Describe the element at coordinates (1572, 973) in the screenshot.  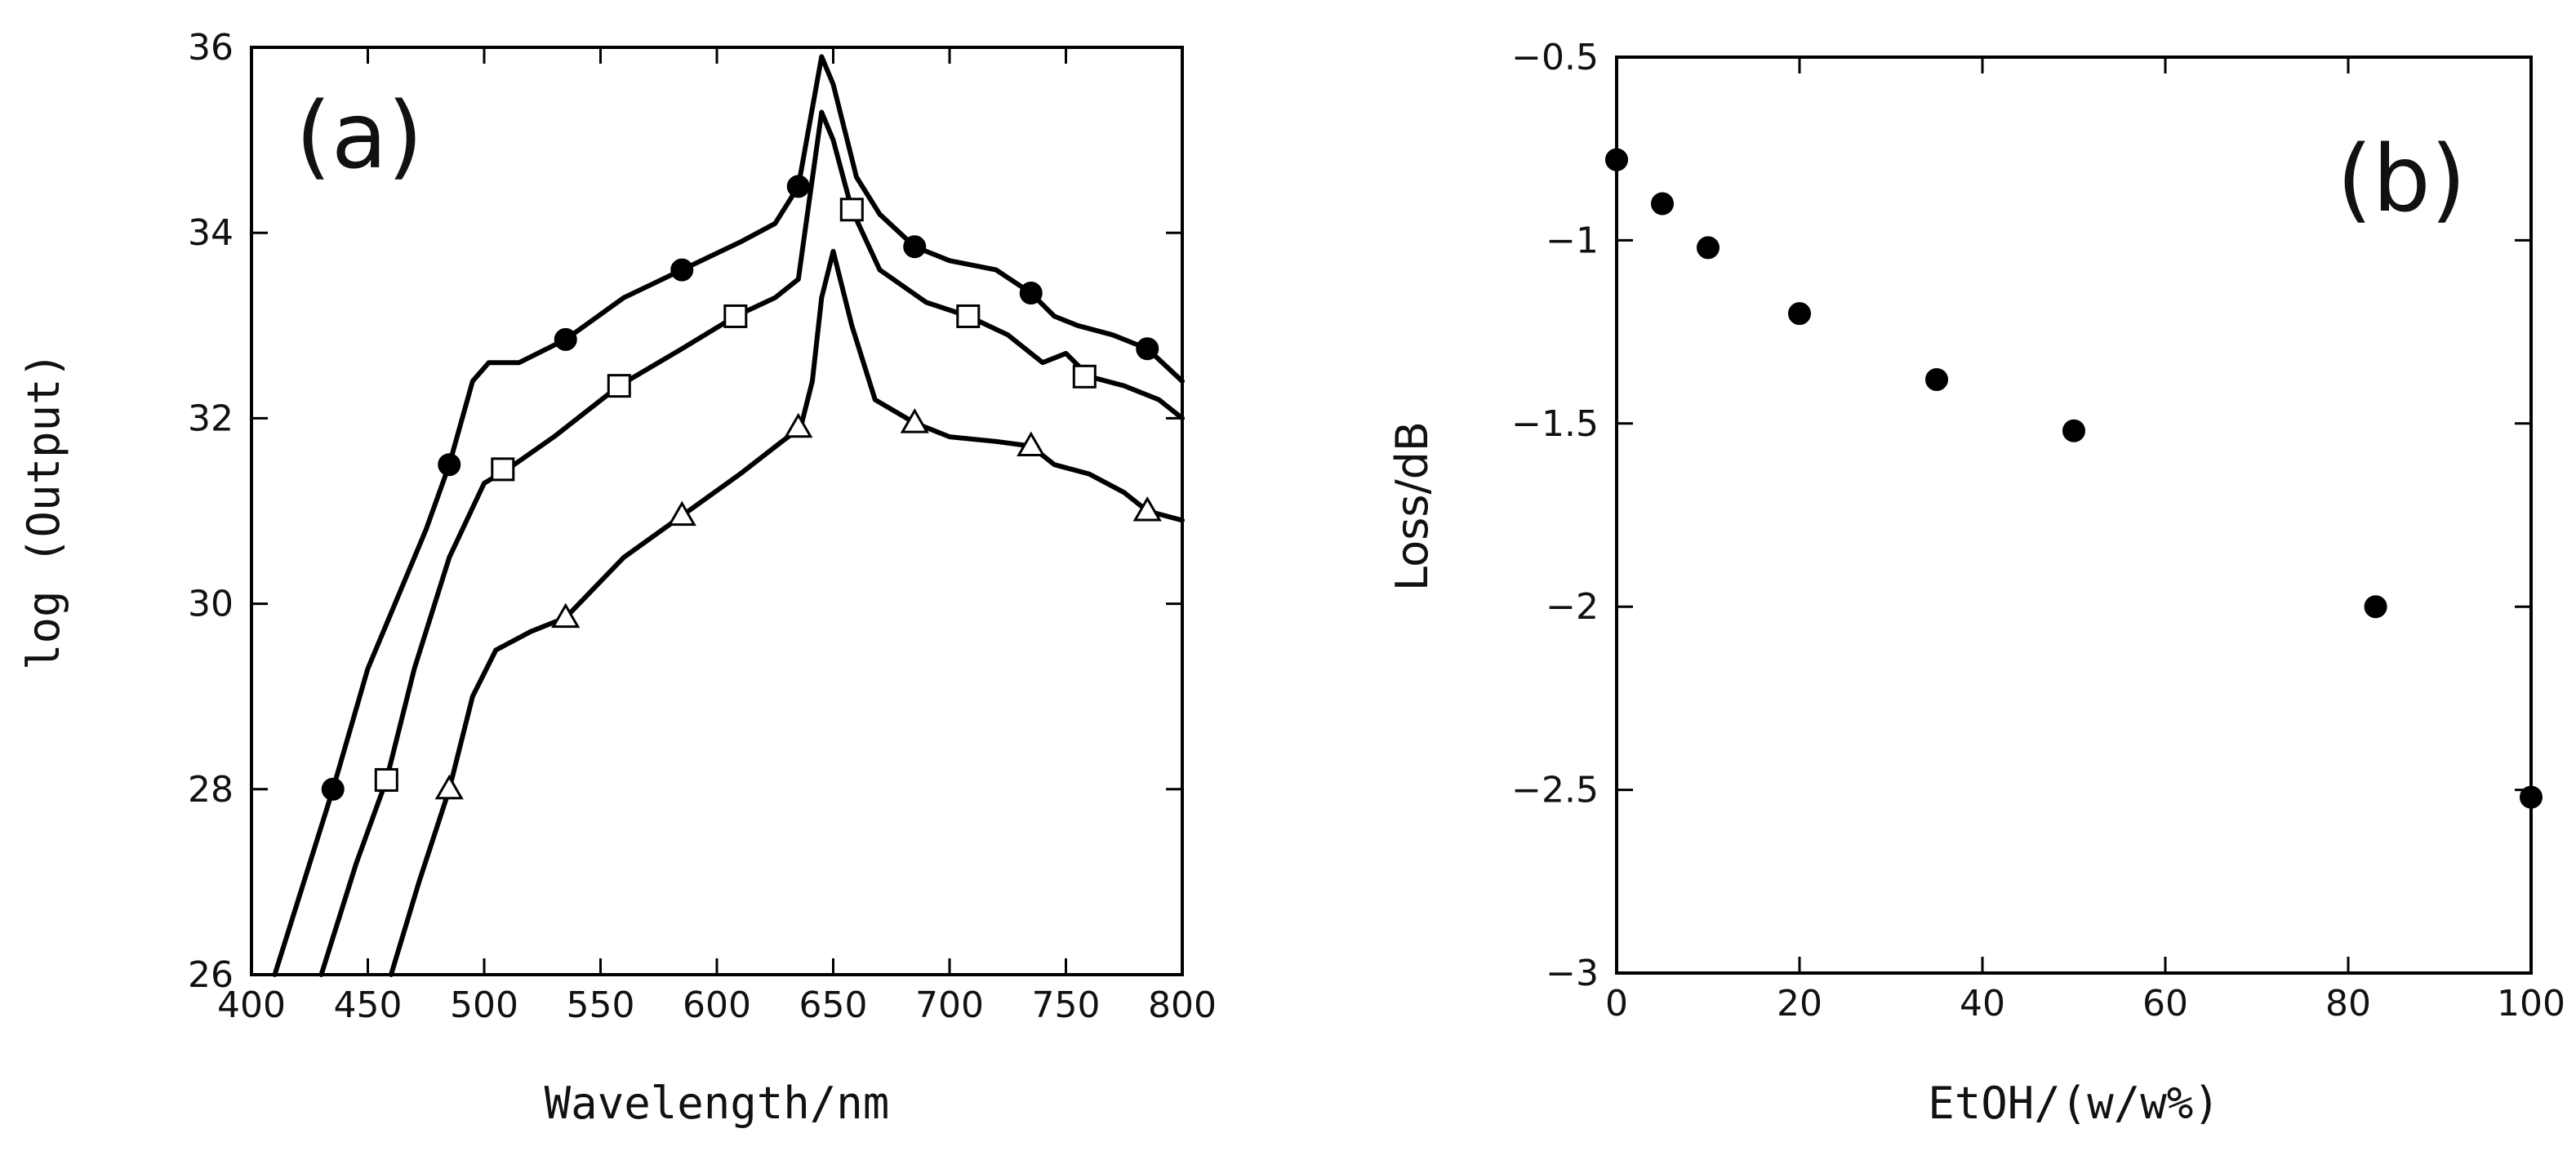
I see `panel-b-y-tick-label: −3` at that location.